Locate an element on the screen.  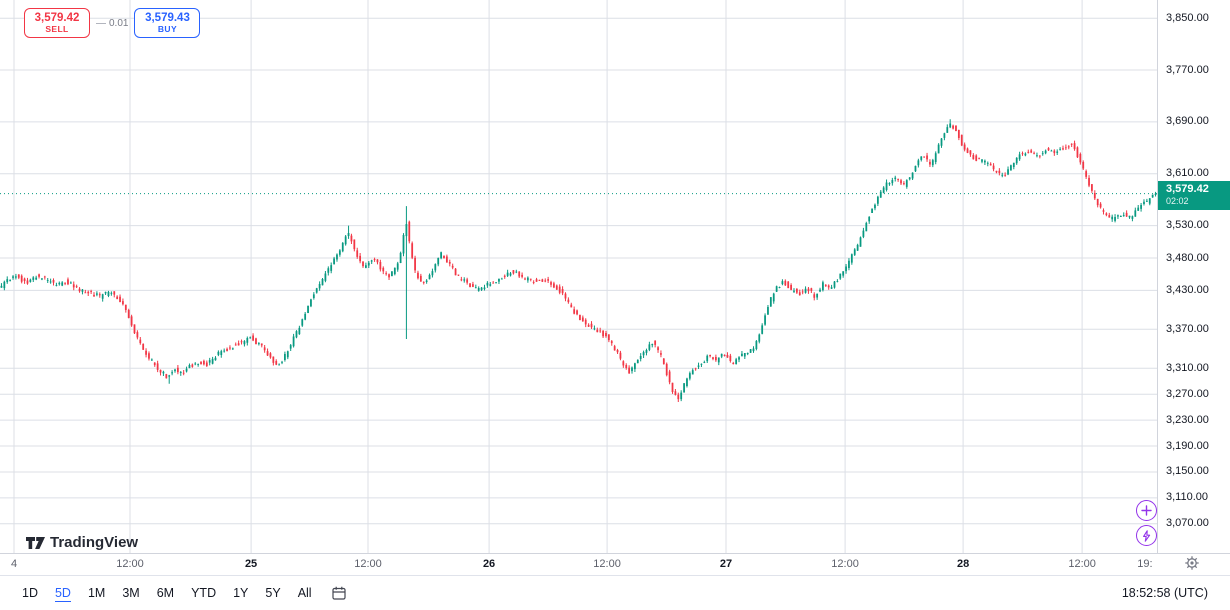
sell-button: 3,579.42 SELL is located at coordinates (57, 23).